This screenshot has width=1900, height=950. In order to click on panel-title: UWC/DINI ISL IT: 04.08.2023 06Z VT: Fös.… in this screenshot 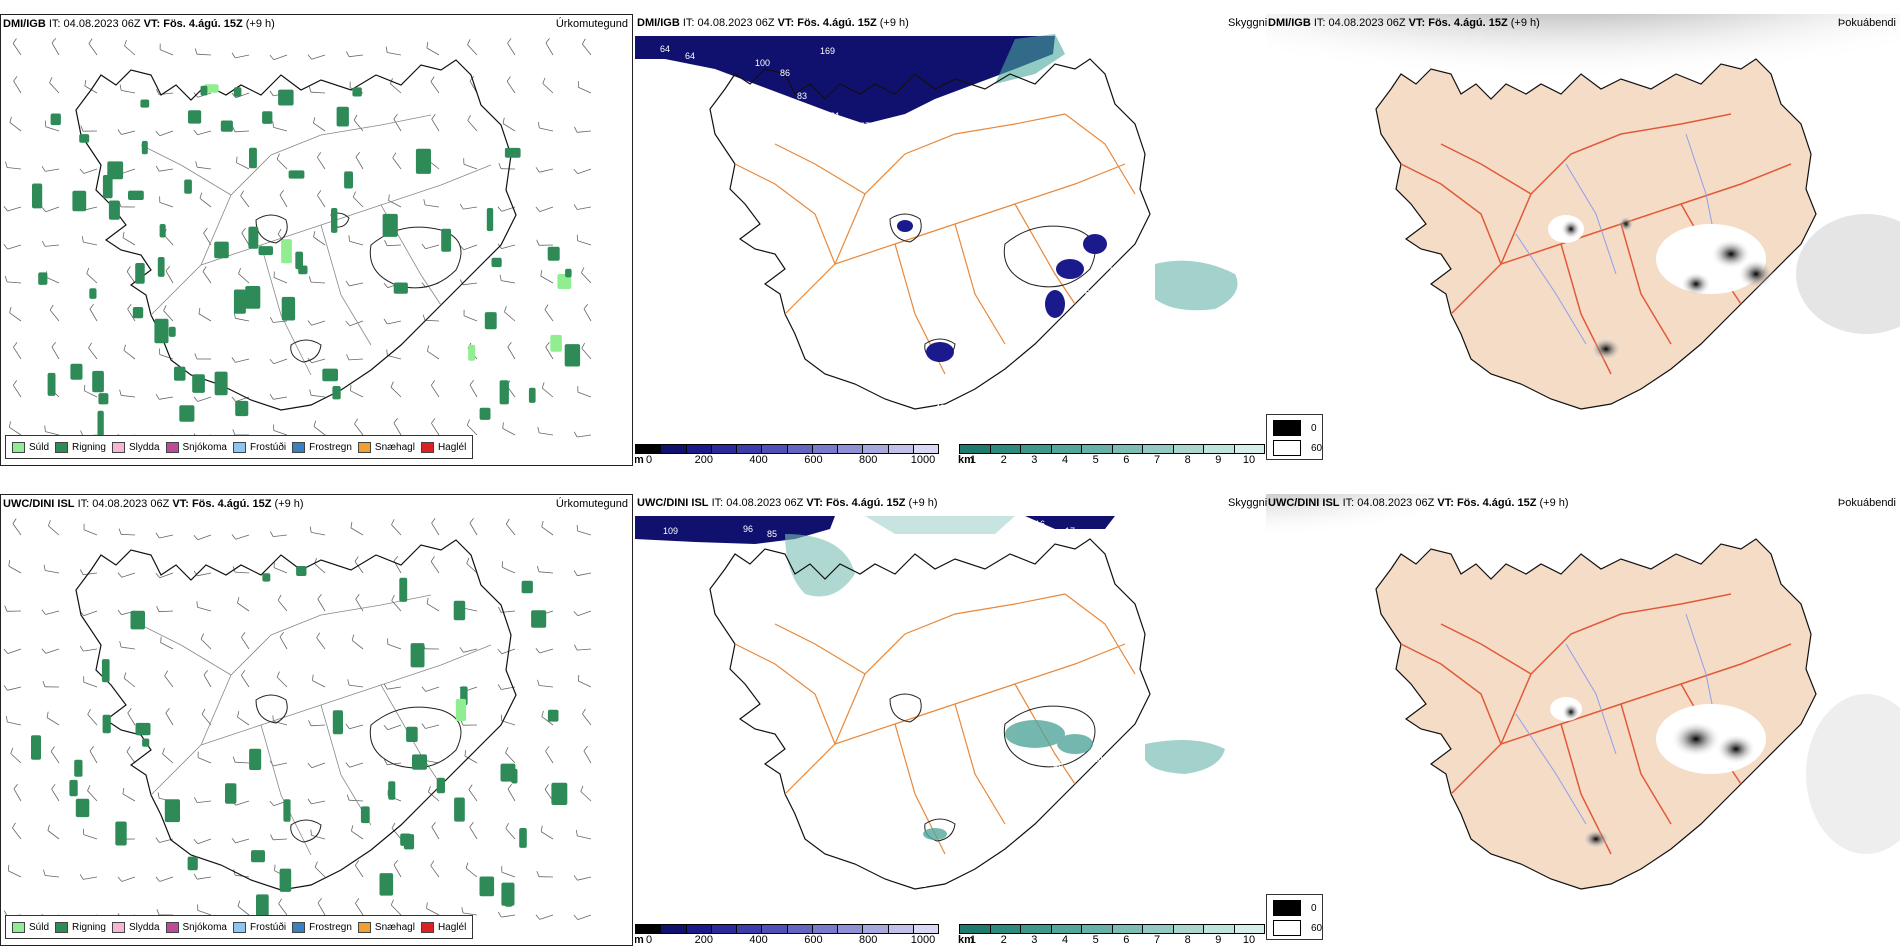, I will do `click(1418, 503)`.